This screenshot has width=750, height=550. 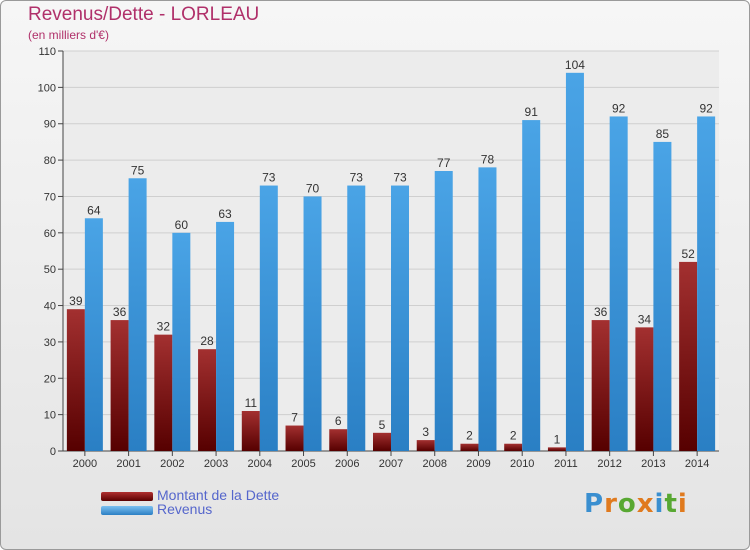 I want to click on legend-swatch-revenue, so click(x=127, y=510).